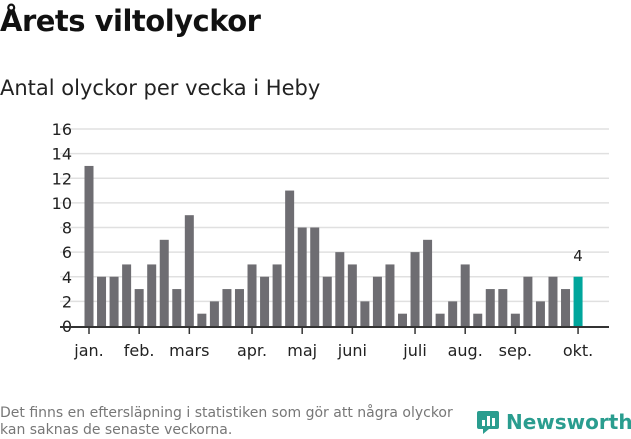  I want to click on y-tick-label: 8, so click(67, 228).